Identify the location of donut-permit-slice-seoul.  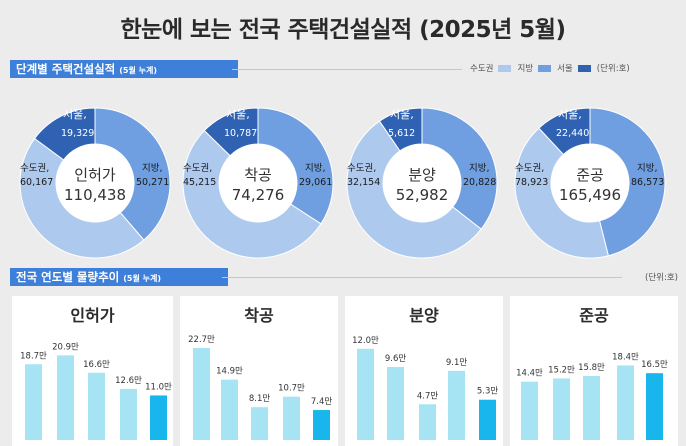
(64, 134).